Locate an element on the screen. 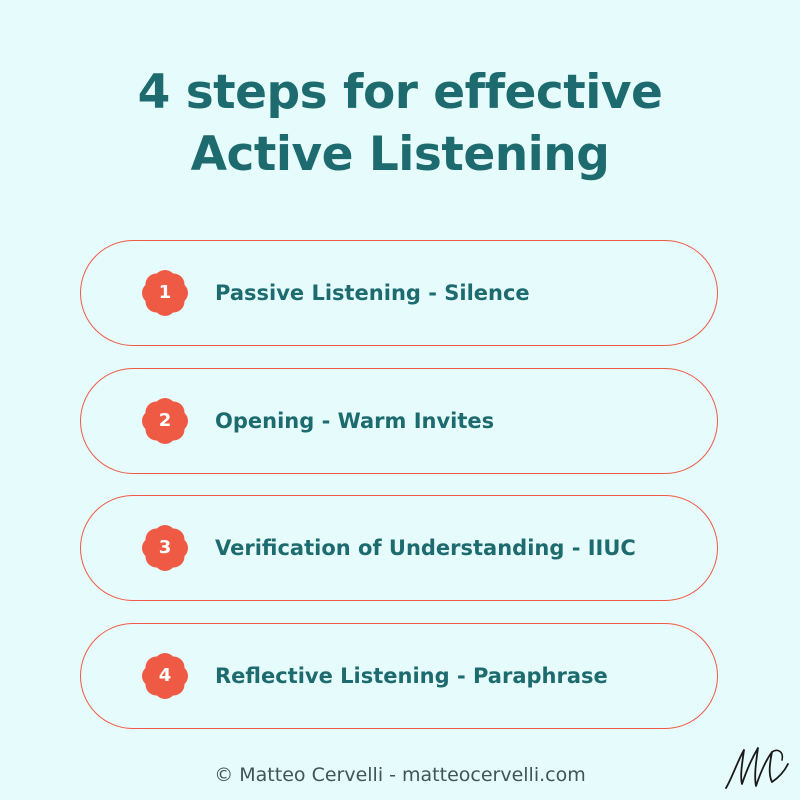 This screenshot has height=800, width=800. title-line-2: Active Listening is located at coordinates (400, 154).